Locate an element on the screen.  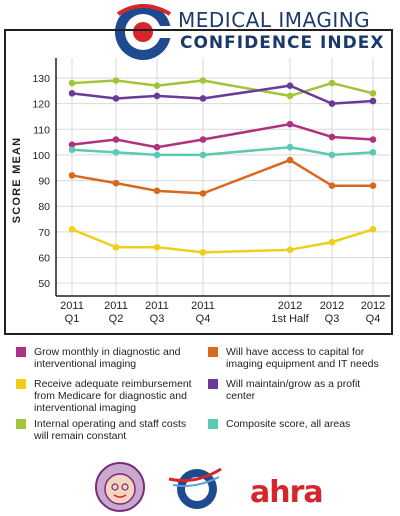
y-tick-label: 90 is located at coordinates (44, 182).